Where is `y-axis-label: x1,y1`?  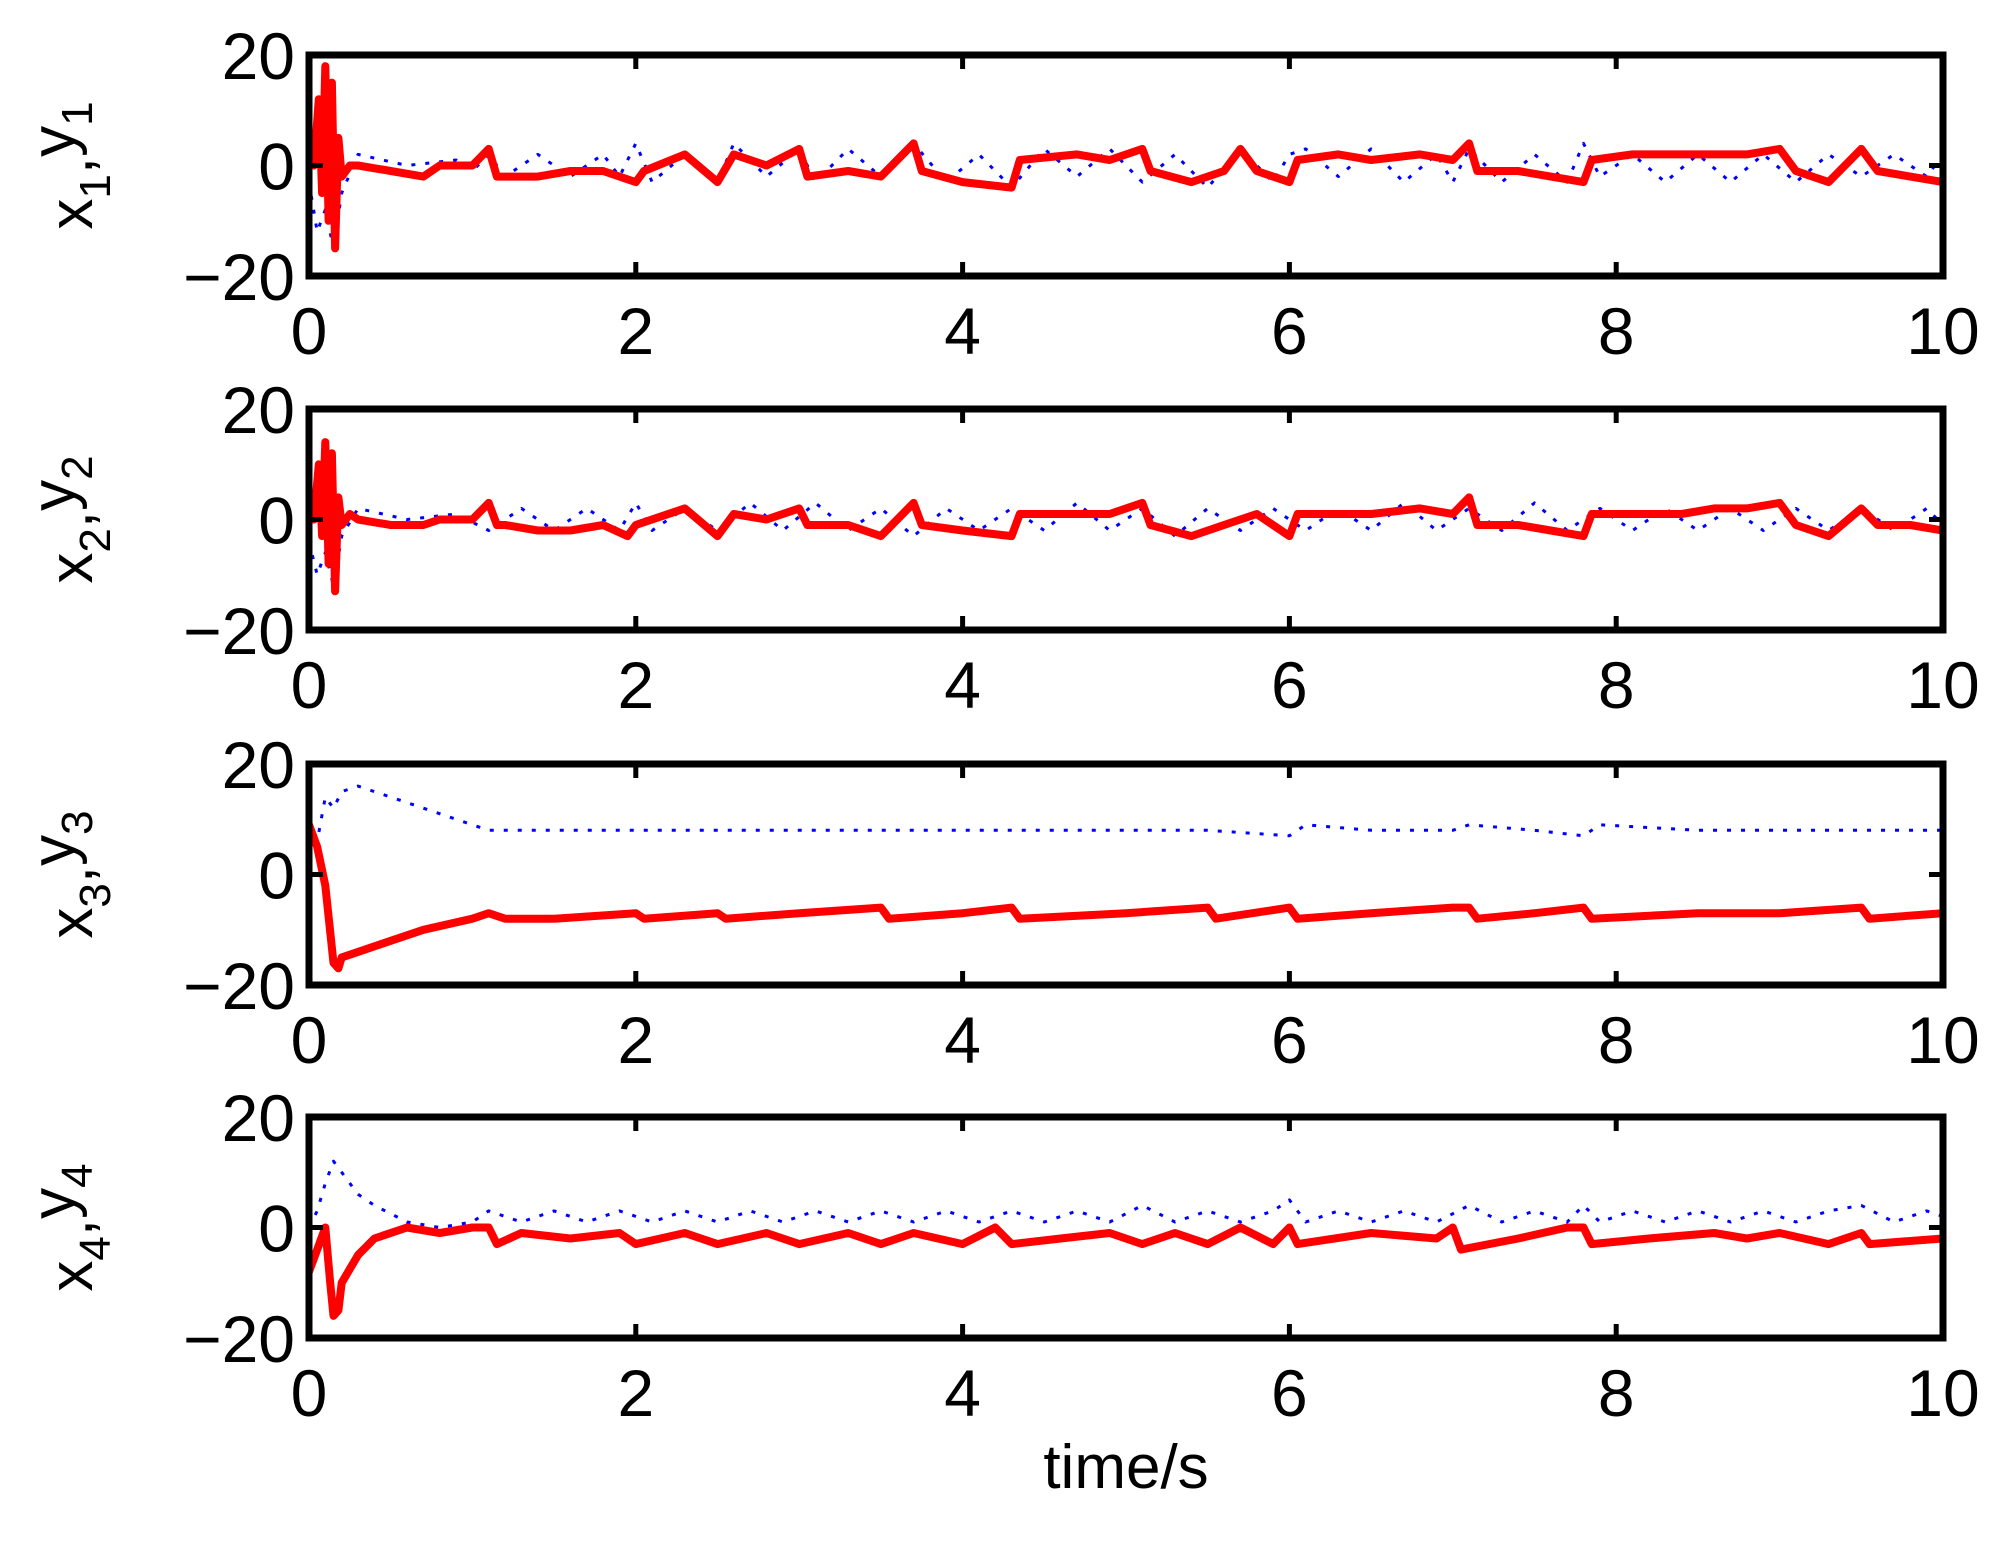
y-axis-label: x1,y1 is located at coordinates (69, 165).